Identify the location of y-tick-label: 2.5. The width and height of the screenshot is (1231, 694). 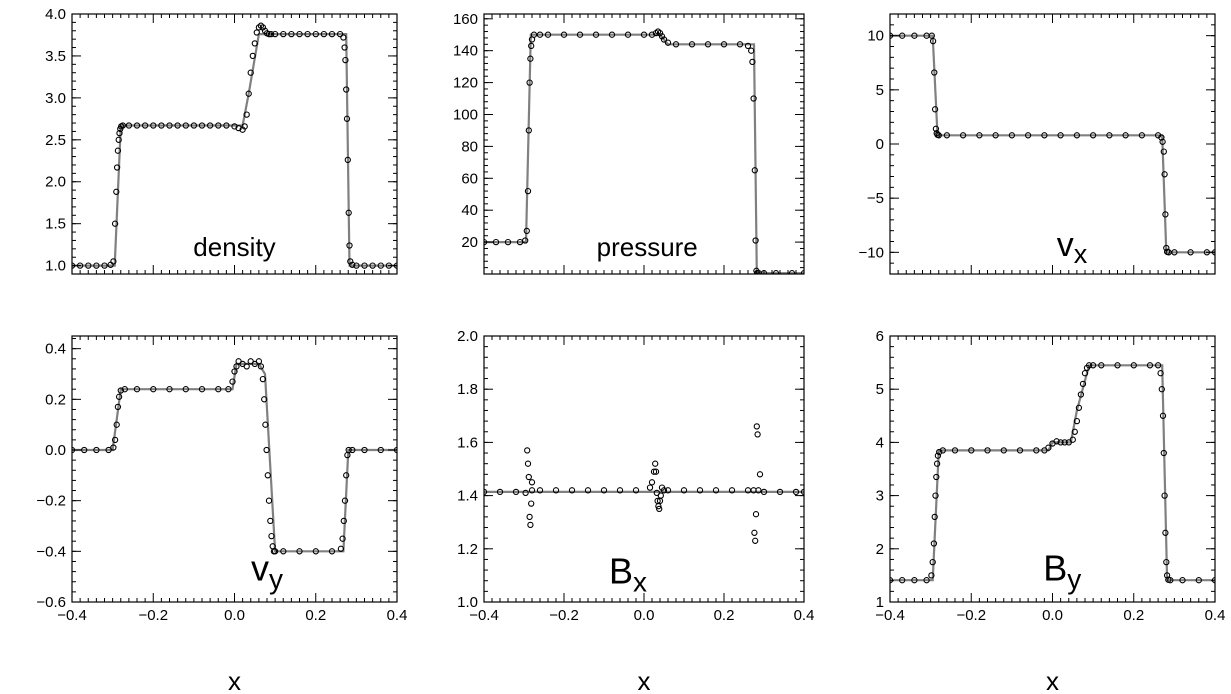
(55, 140).